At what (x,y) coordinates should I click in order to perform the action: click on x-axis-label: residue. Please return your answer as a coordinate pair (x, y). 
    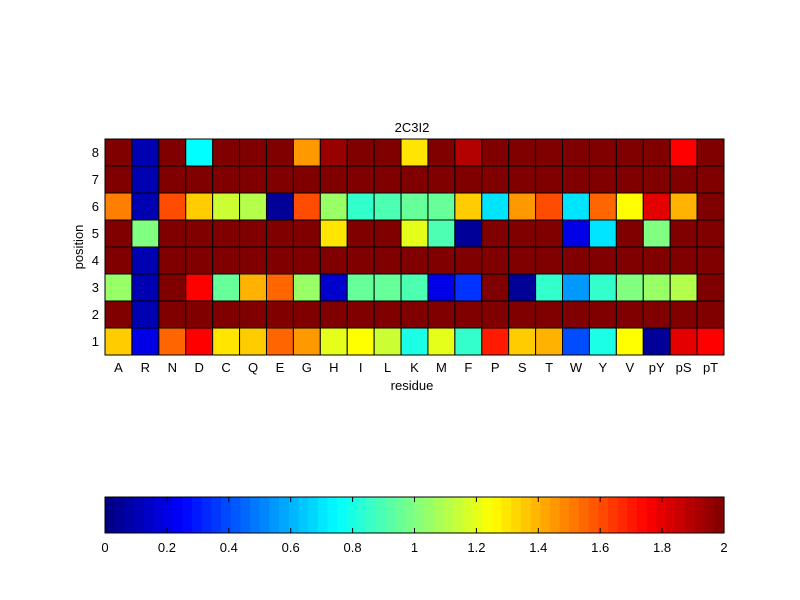
    Looking at the image, I should click on (412, 385).